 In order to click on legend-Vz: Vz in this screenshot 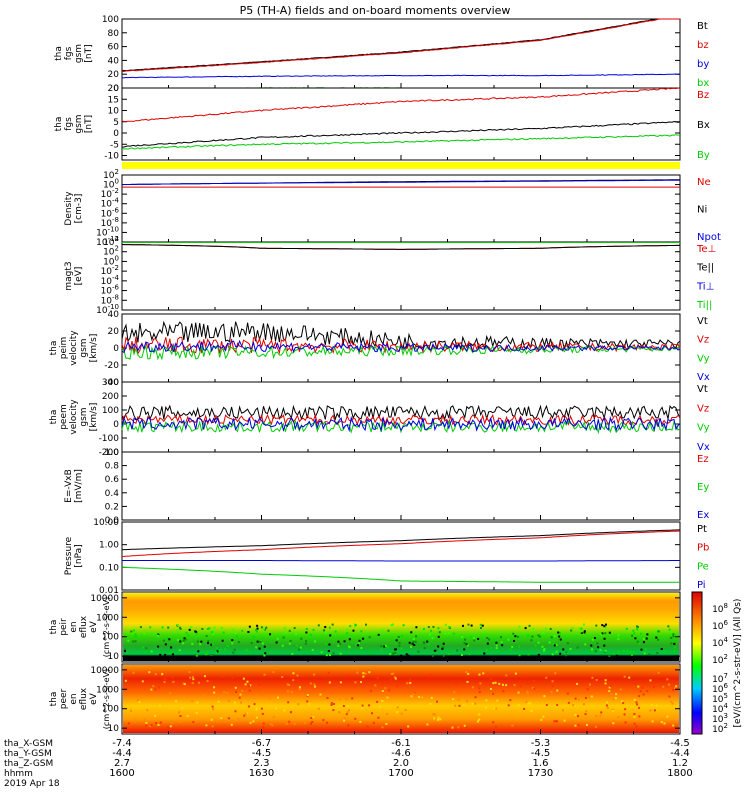, I will do `click(703, 340)`.